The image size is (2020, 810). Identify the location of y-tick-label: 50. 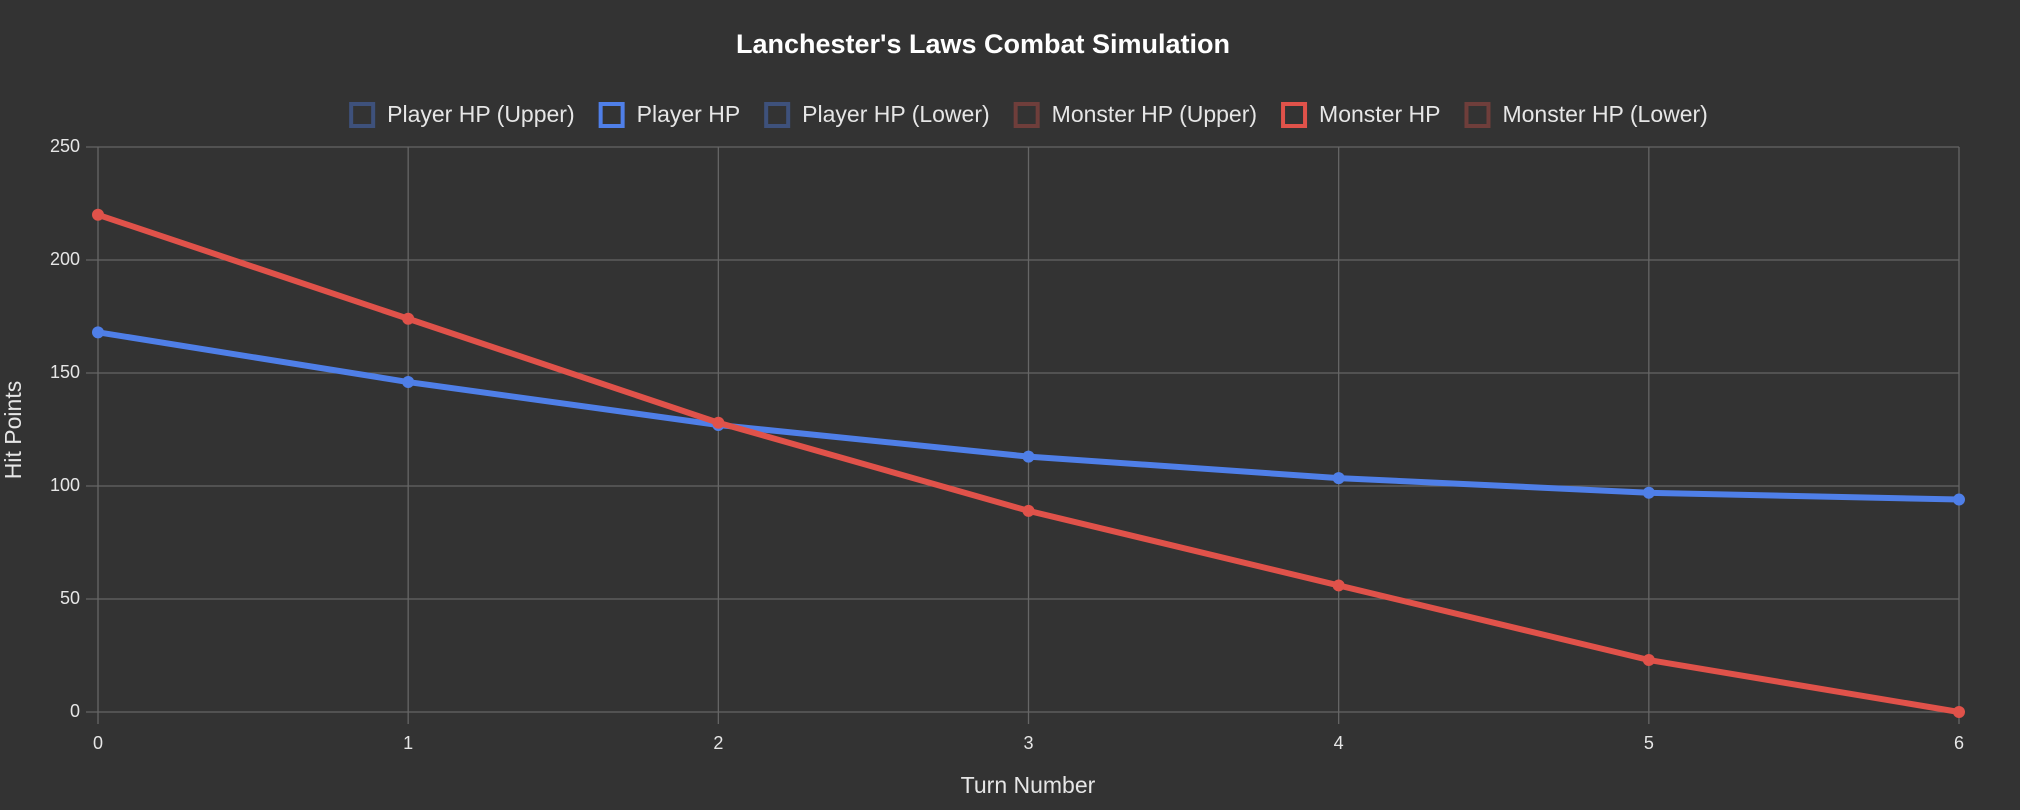
(70, 598).